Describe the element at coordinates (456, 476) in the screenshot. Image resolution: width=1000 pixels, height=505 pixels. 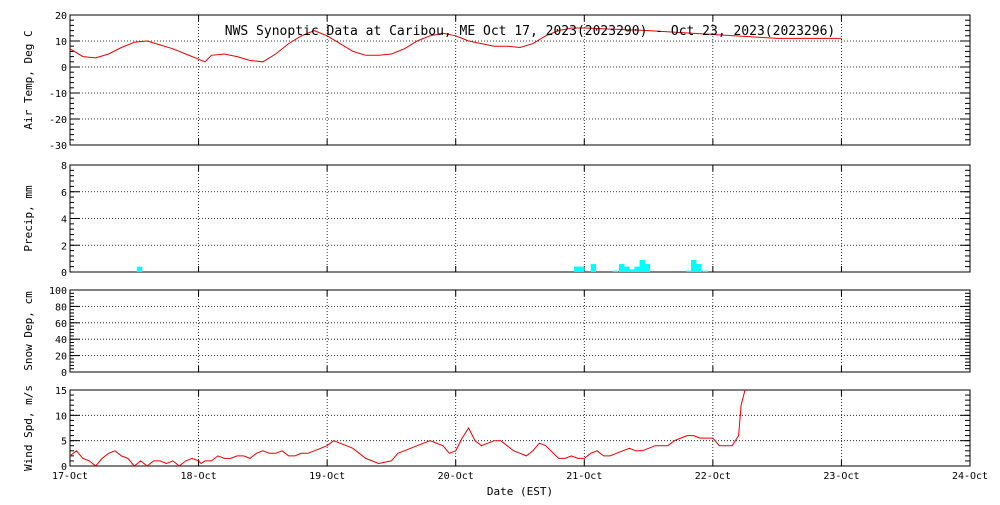
I see `x-tick-label: 20-Oct` at that location.